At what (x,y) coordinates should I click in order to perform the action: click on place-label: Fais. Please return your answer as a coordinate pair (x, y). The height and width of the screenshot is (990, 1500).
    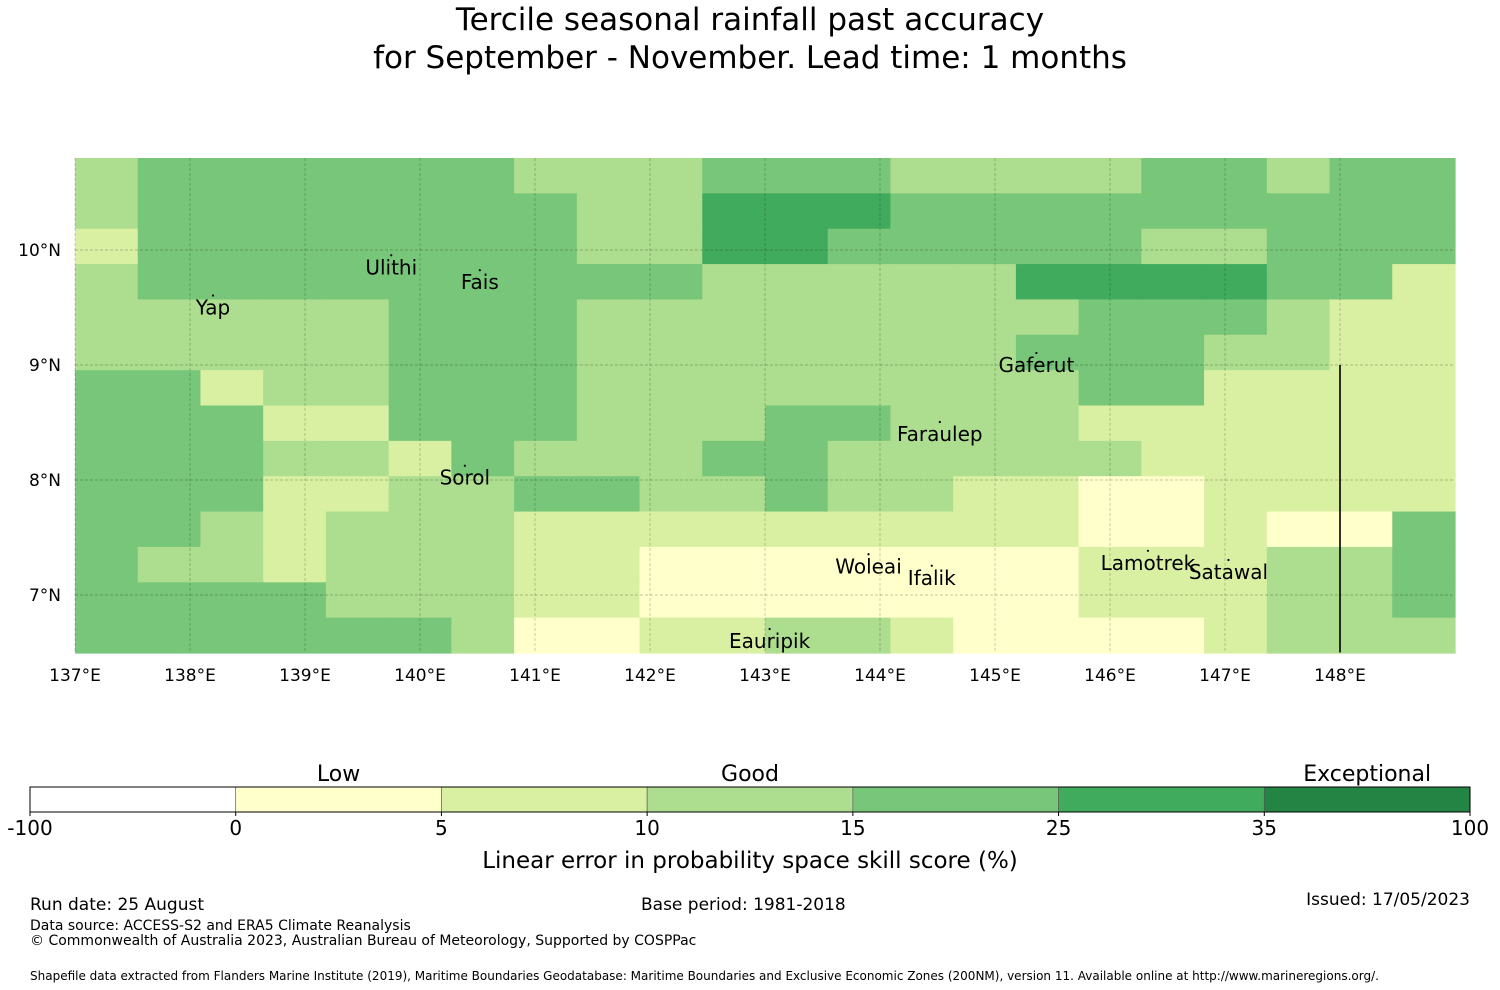
    Looking at the image, I should click on (480, 282).